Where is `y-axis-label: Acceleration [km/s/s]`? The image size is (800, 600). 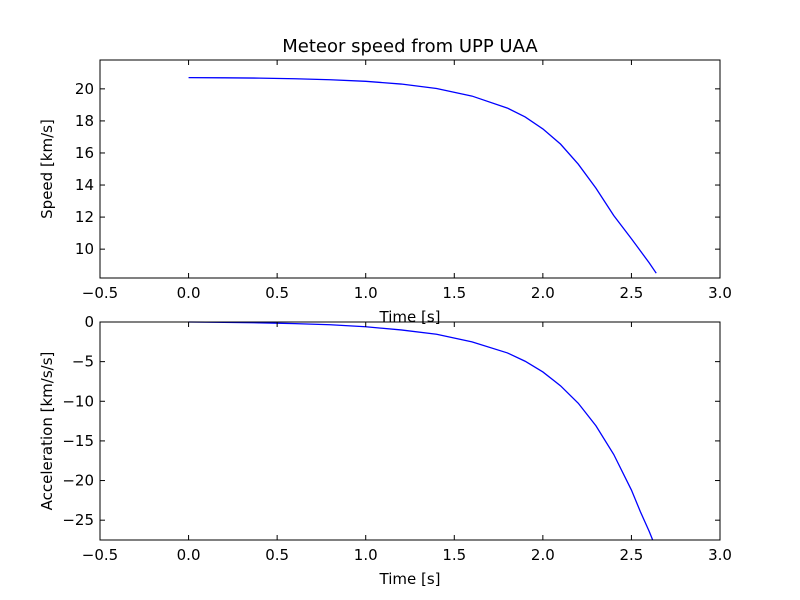 y-axis-label: Acceleration [km/s/s] is located at coordinates (47, 431).